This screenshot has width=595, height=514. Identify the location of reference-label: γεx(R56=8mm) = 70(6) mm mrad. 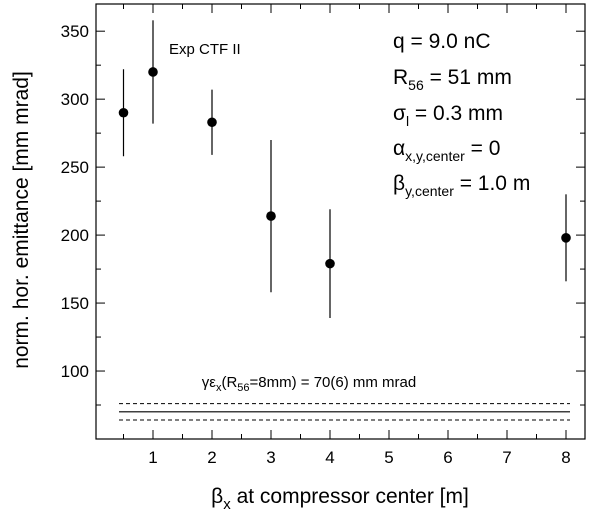
(309, 384).